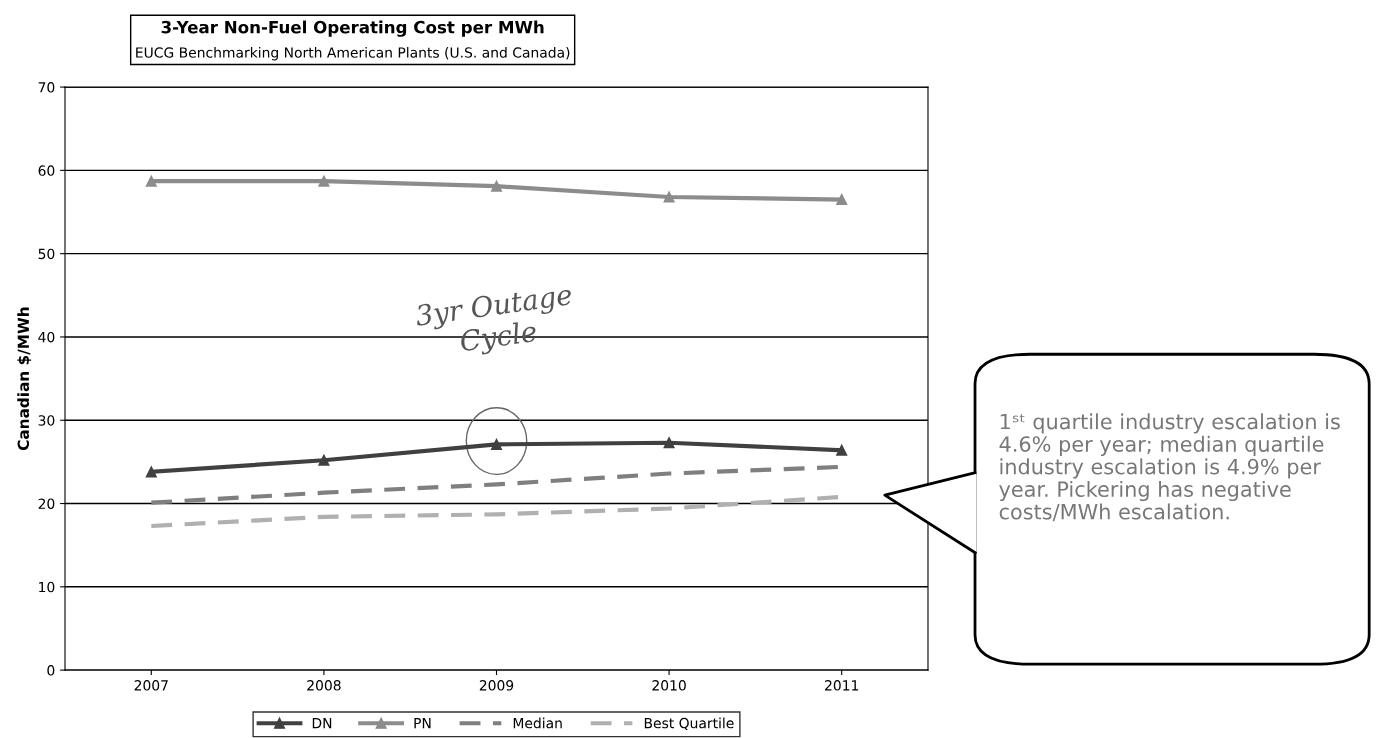  Describe the element at coordinates (46, 503) in the screenshot. I see `y-tick-label: 20` at that location.